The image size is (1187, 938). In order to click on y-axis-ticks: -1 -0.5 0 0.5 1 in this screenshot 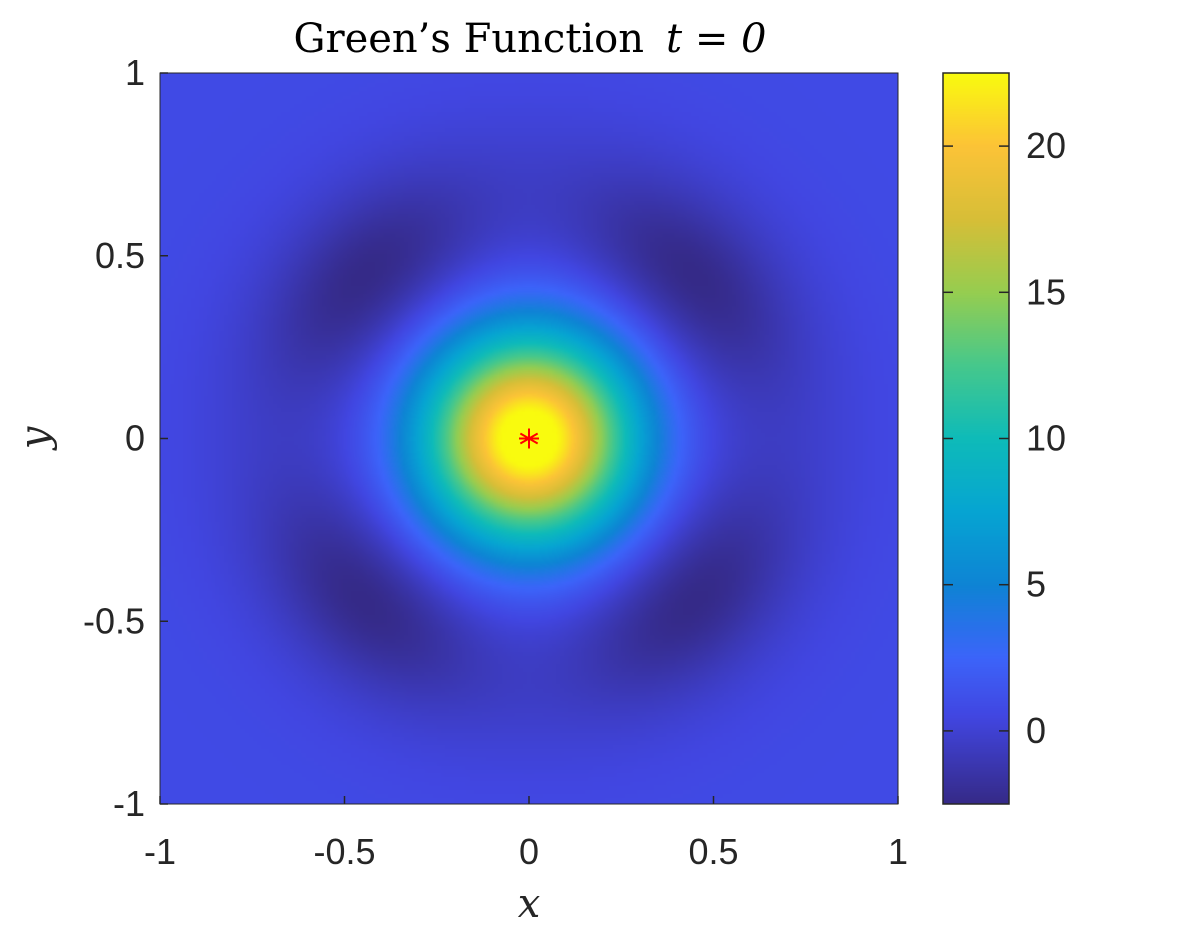, I will do `click(125, 438)`.